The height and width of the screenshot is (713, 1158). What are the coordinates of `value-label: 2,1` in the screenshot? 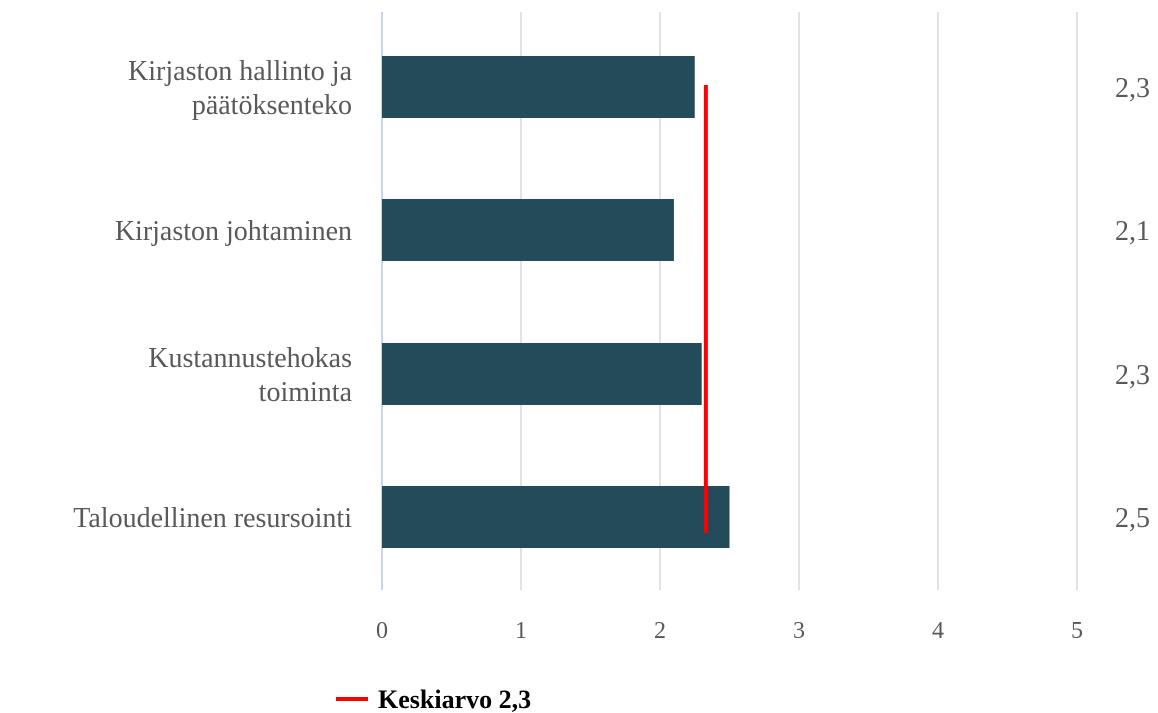 It's located at (1132, 231).